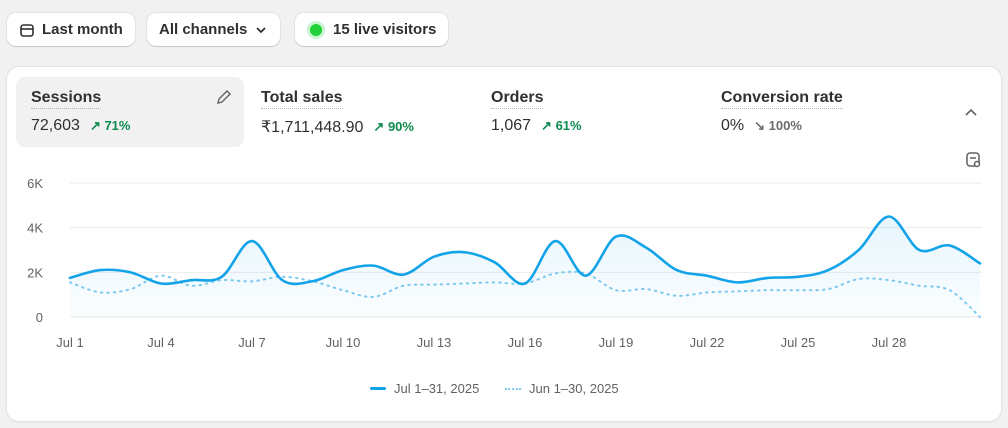 Image resolution: width=1008 pixels, height=428 pixels. Describe the element at coordinates (513, 388) in the screenshot. I see `legend-dotted-swatch` at that location.